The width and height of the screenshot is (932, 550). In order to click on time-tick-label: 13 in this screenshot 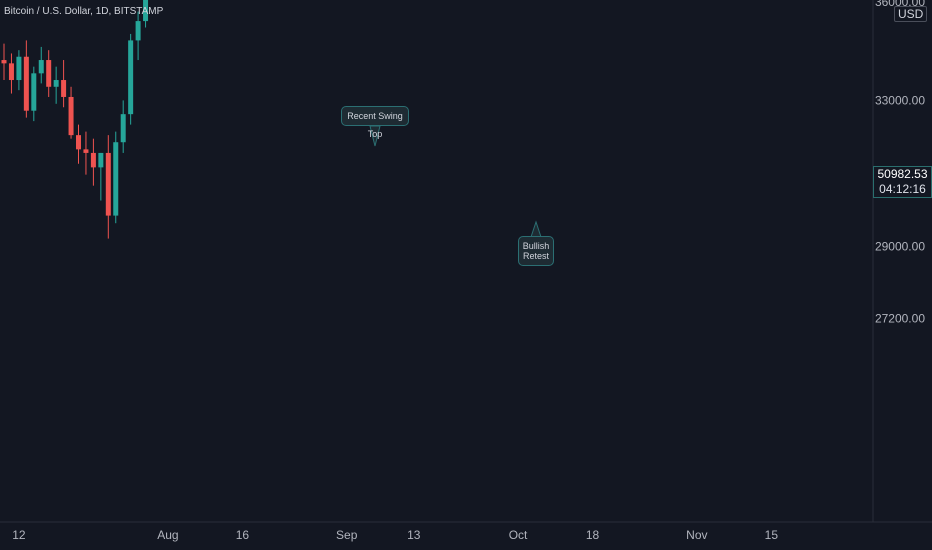, I will do `click(414, 535)`.